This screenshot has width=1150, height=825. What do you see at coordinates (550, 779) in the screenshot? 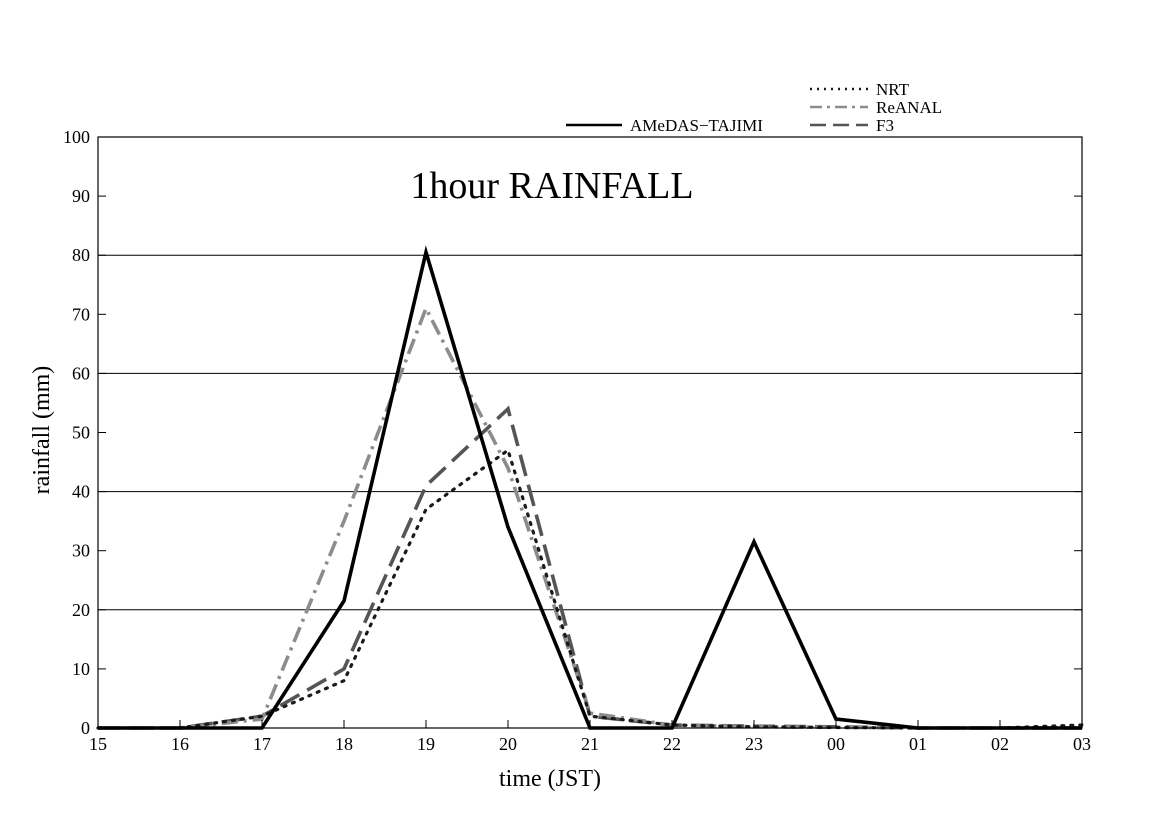
I see `x-axis-label: time (JST)` at bounding box center [550, 779].